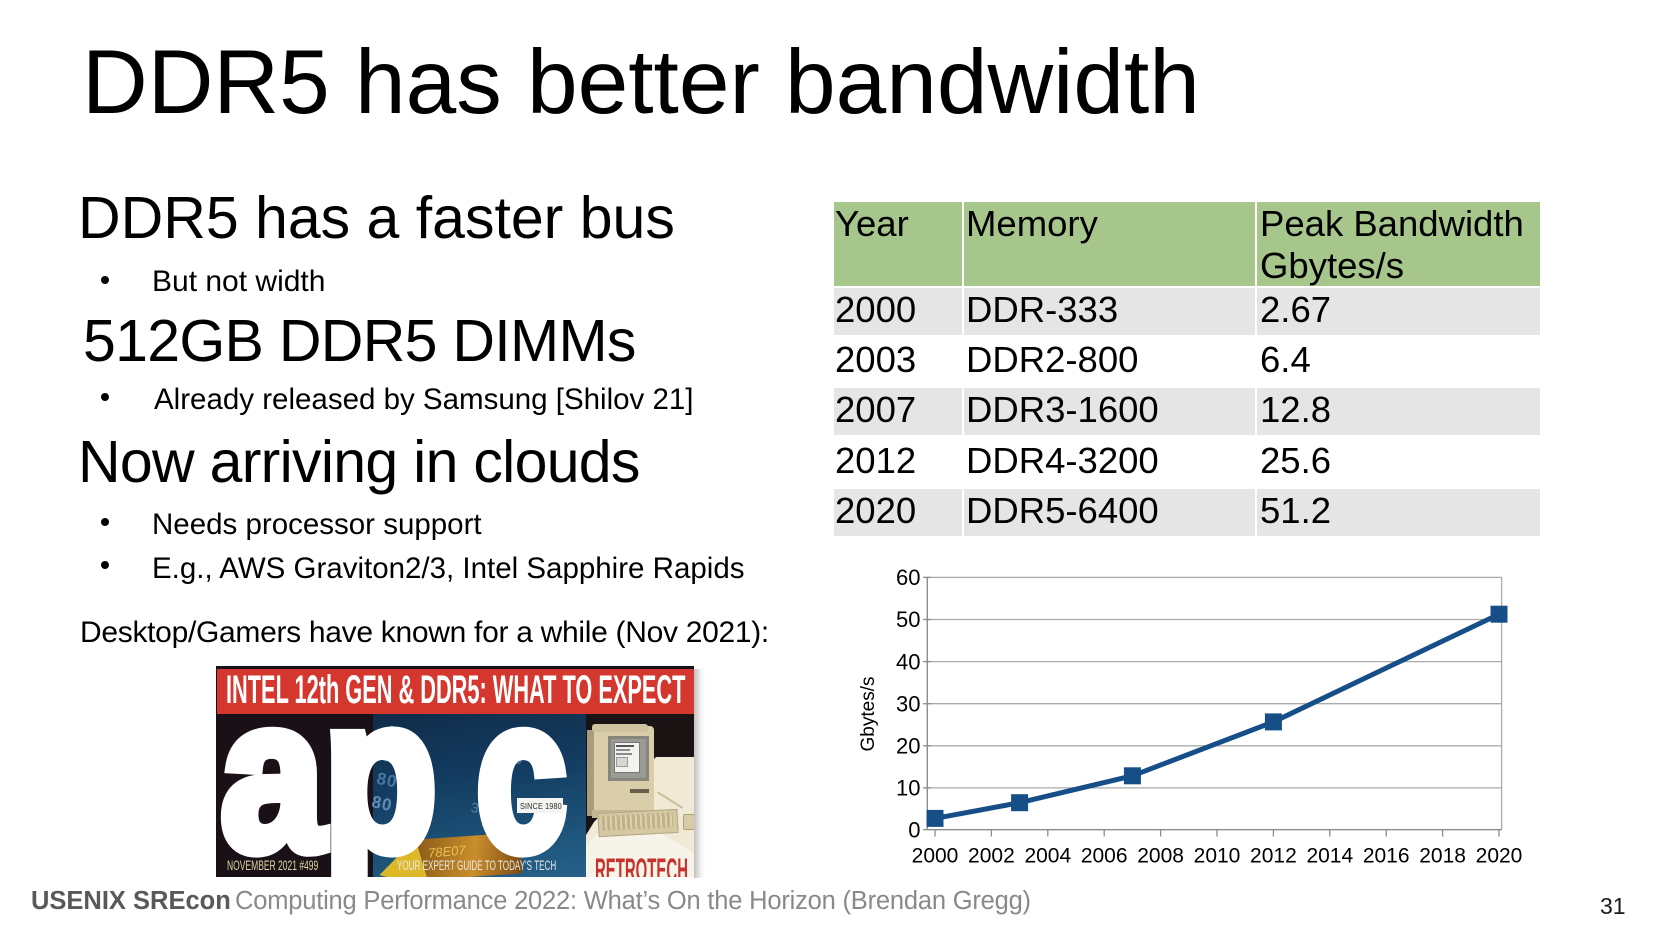 The width and height of the screenshot is (1654, 931). What do you see at coordinates (1442, 856) in the screenshot?
I see `svg-text: 2018` at bounding box center [1442, 856].